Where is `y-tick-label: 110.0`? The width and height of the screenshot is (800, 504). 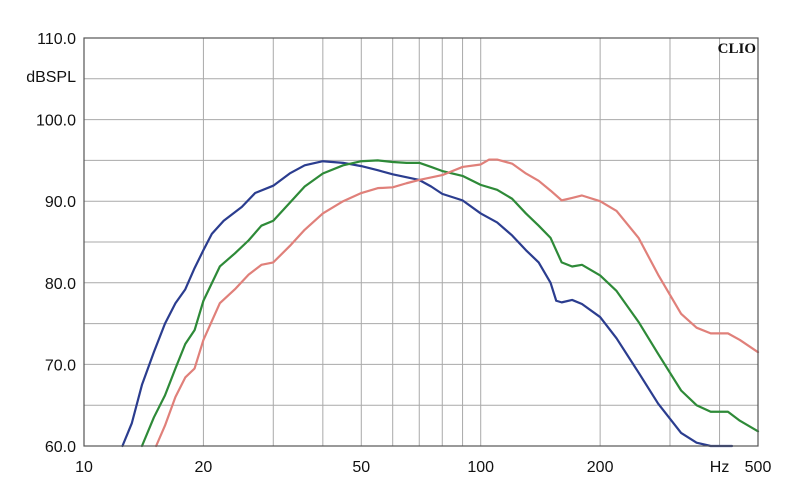
y-tick-label: 110.0 is located at coordinates (56, 39).